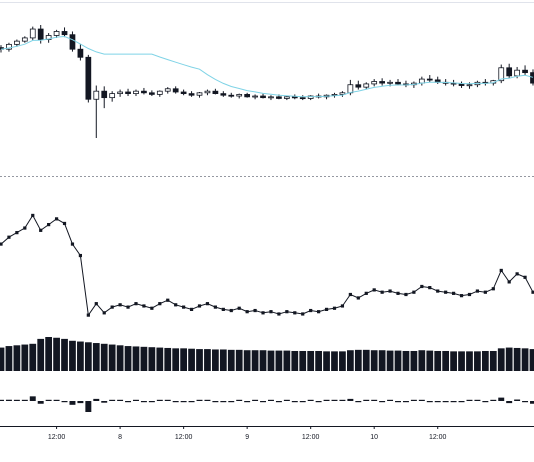 This screenshot has height=462, width=534. What do you see at coordinates (267, 404) in the screenshot?
I see `change-bars` at bounding box center [267, 404].